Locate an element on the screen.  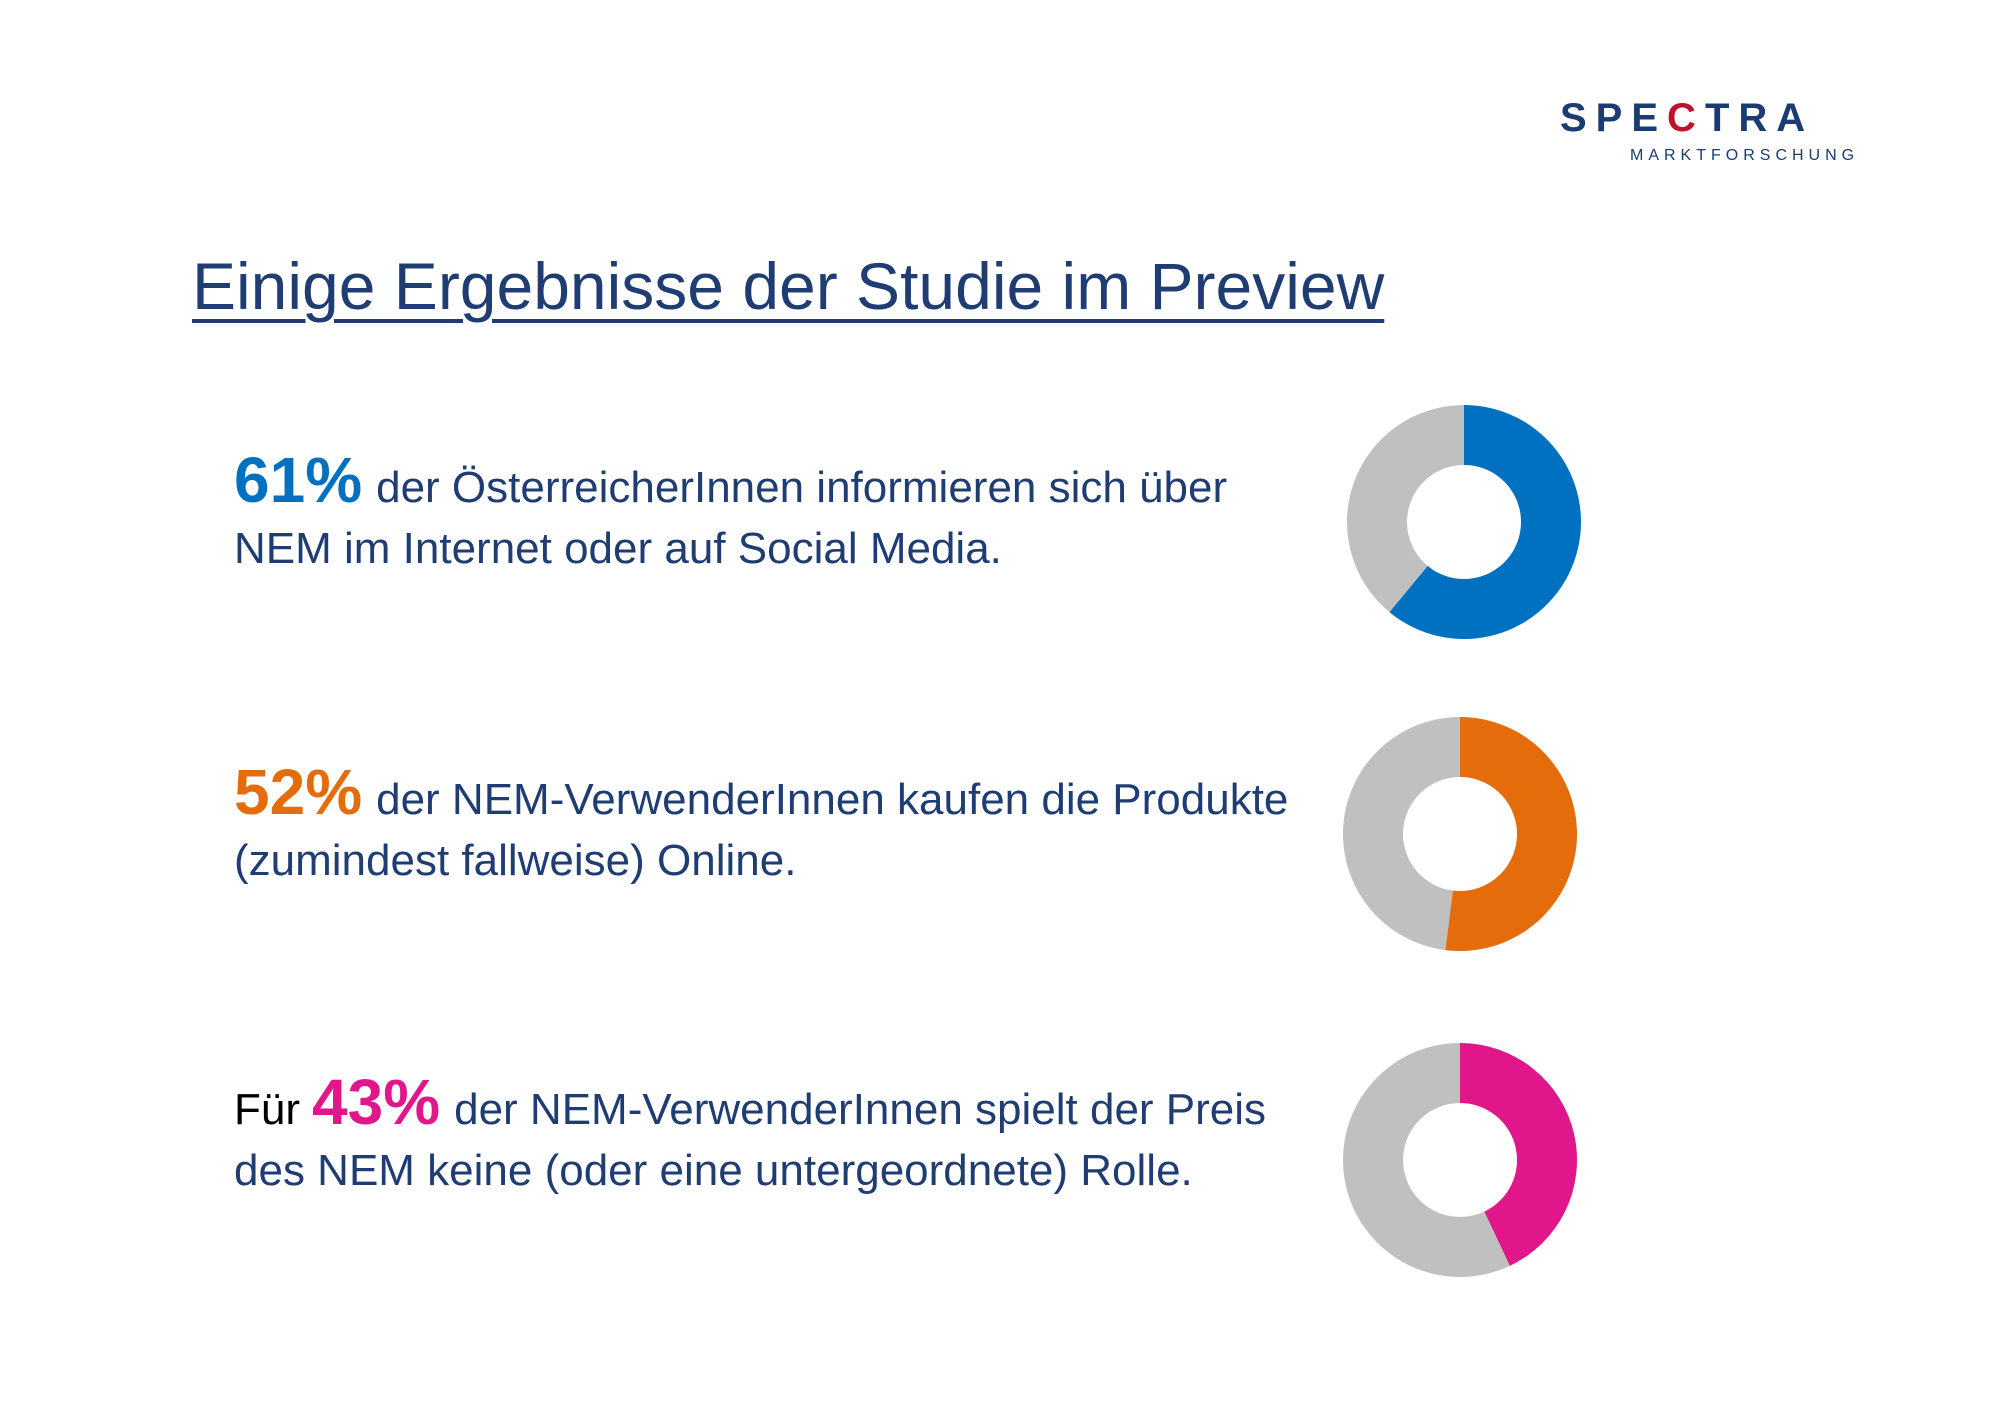
logo-wordmark-accent: C is located at coordinates (1686, 118).